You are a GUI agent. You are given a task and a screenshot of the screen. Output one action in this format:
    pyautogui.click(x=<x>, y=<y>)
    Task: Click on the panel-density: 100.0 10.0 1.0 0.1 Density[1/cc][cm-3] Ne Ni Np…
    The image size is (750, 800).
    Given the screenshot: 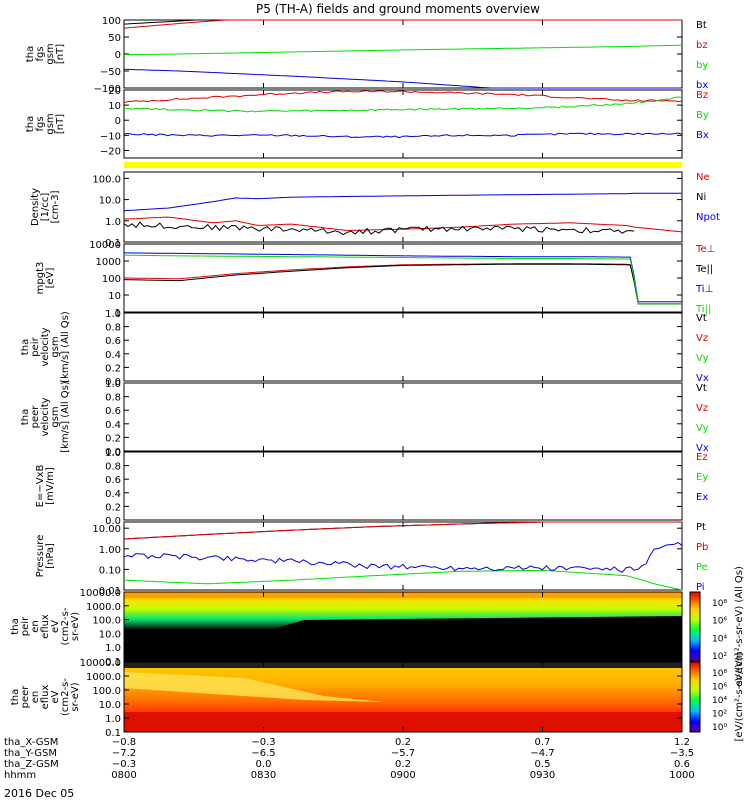 What is the action you would take?
    pyautogui.click(x=375, y=210)
    